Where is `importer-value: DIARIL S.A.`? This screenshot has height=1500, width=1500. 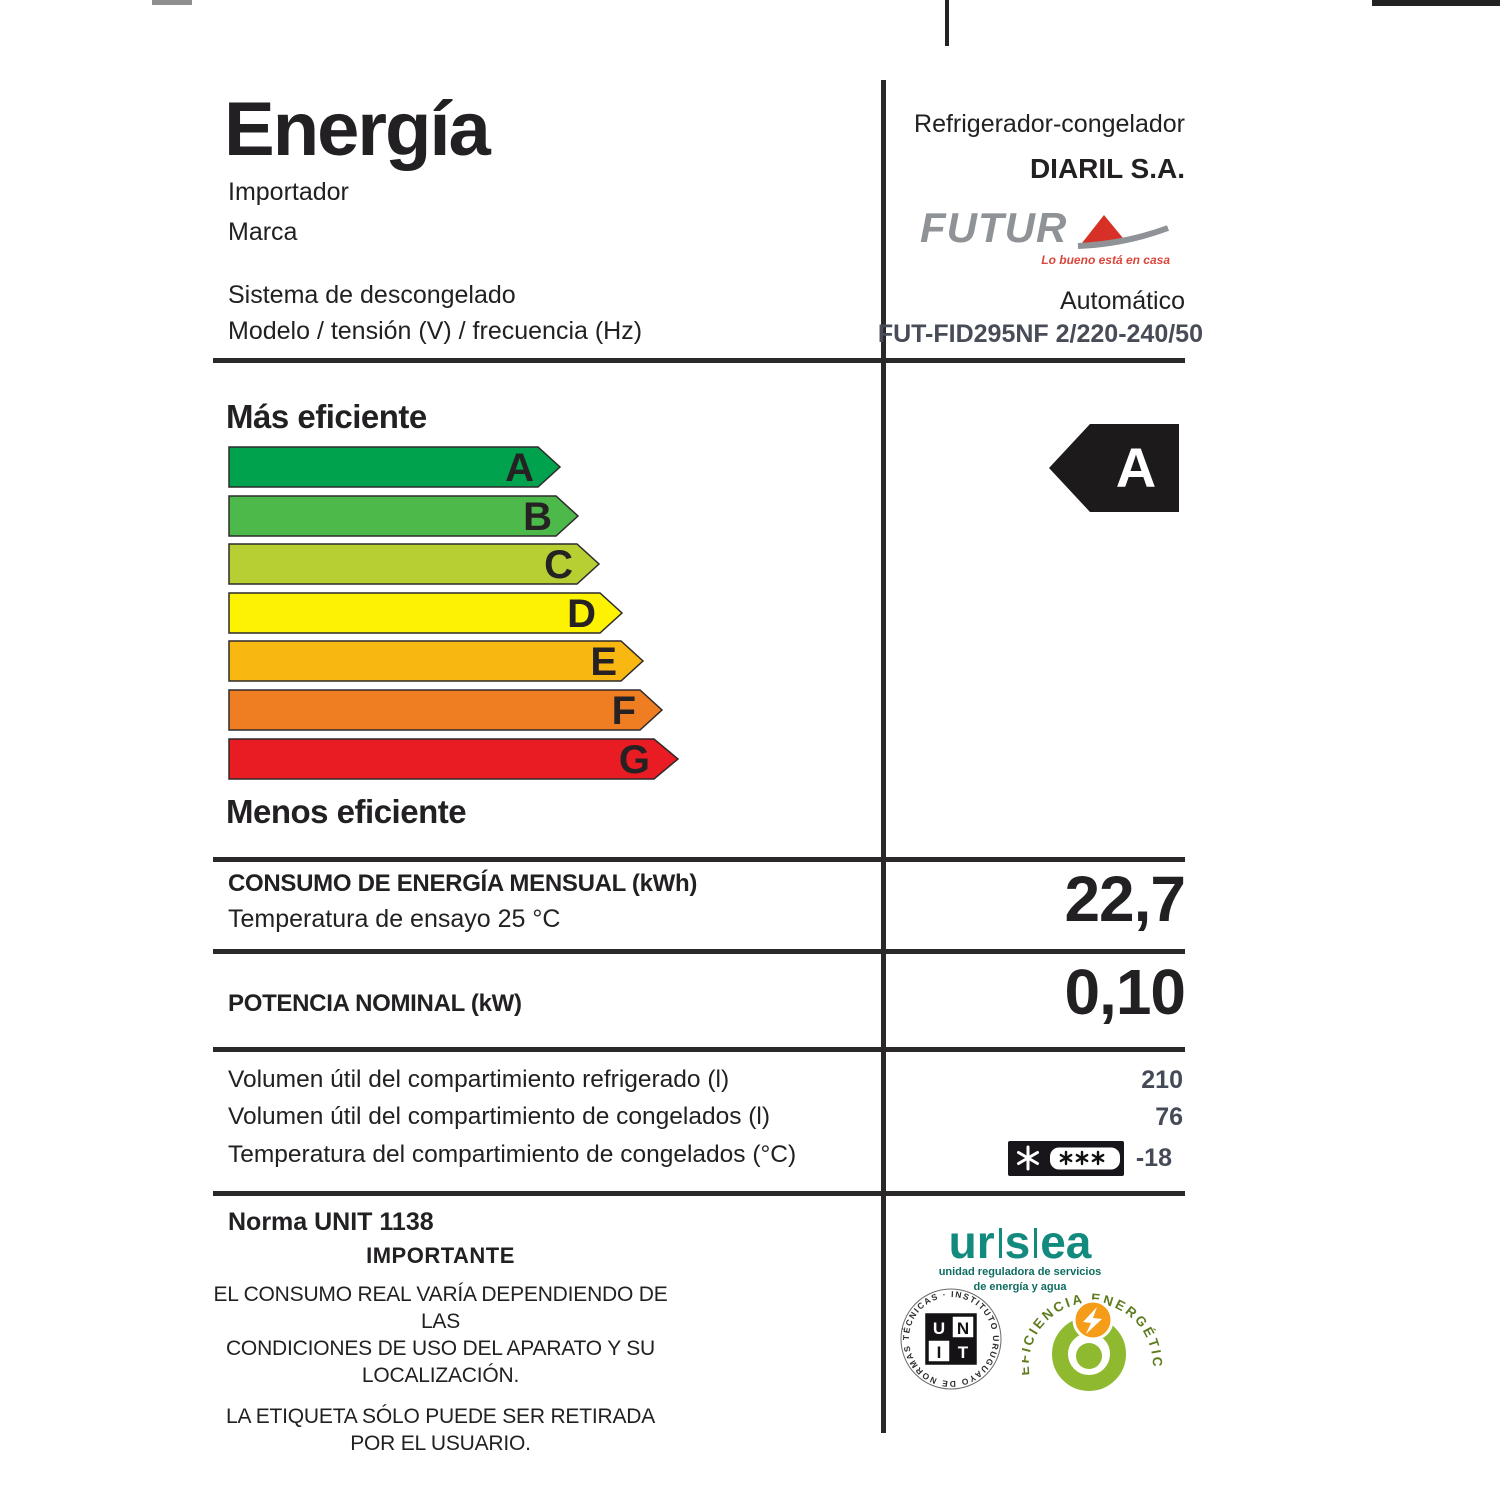
importer-value: DIARIL S.A. is located at coordinates (1107, 168).